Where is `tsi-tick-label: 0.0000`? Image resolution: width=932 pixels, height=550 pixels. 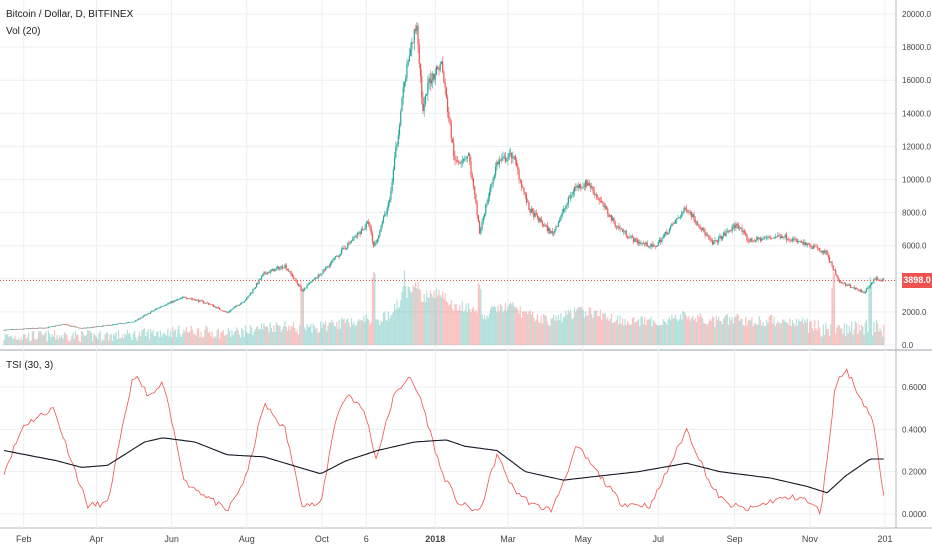 tsi-tick-label: 0.0000 is located at coordinates (914, 514).